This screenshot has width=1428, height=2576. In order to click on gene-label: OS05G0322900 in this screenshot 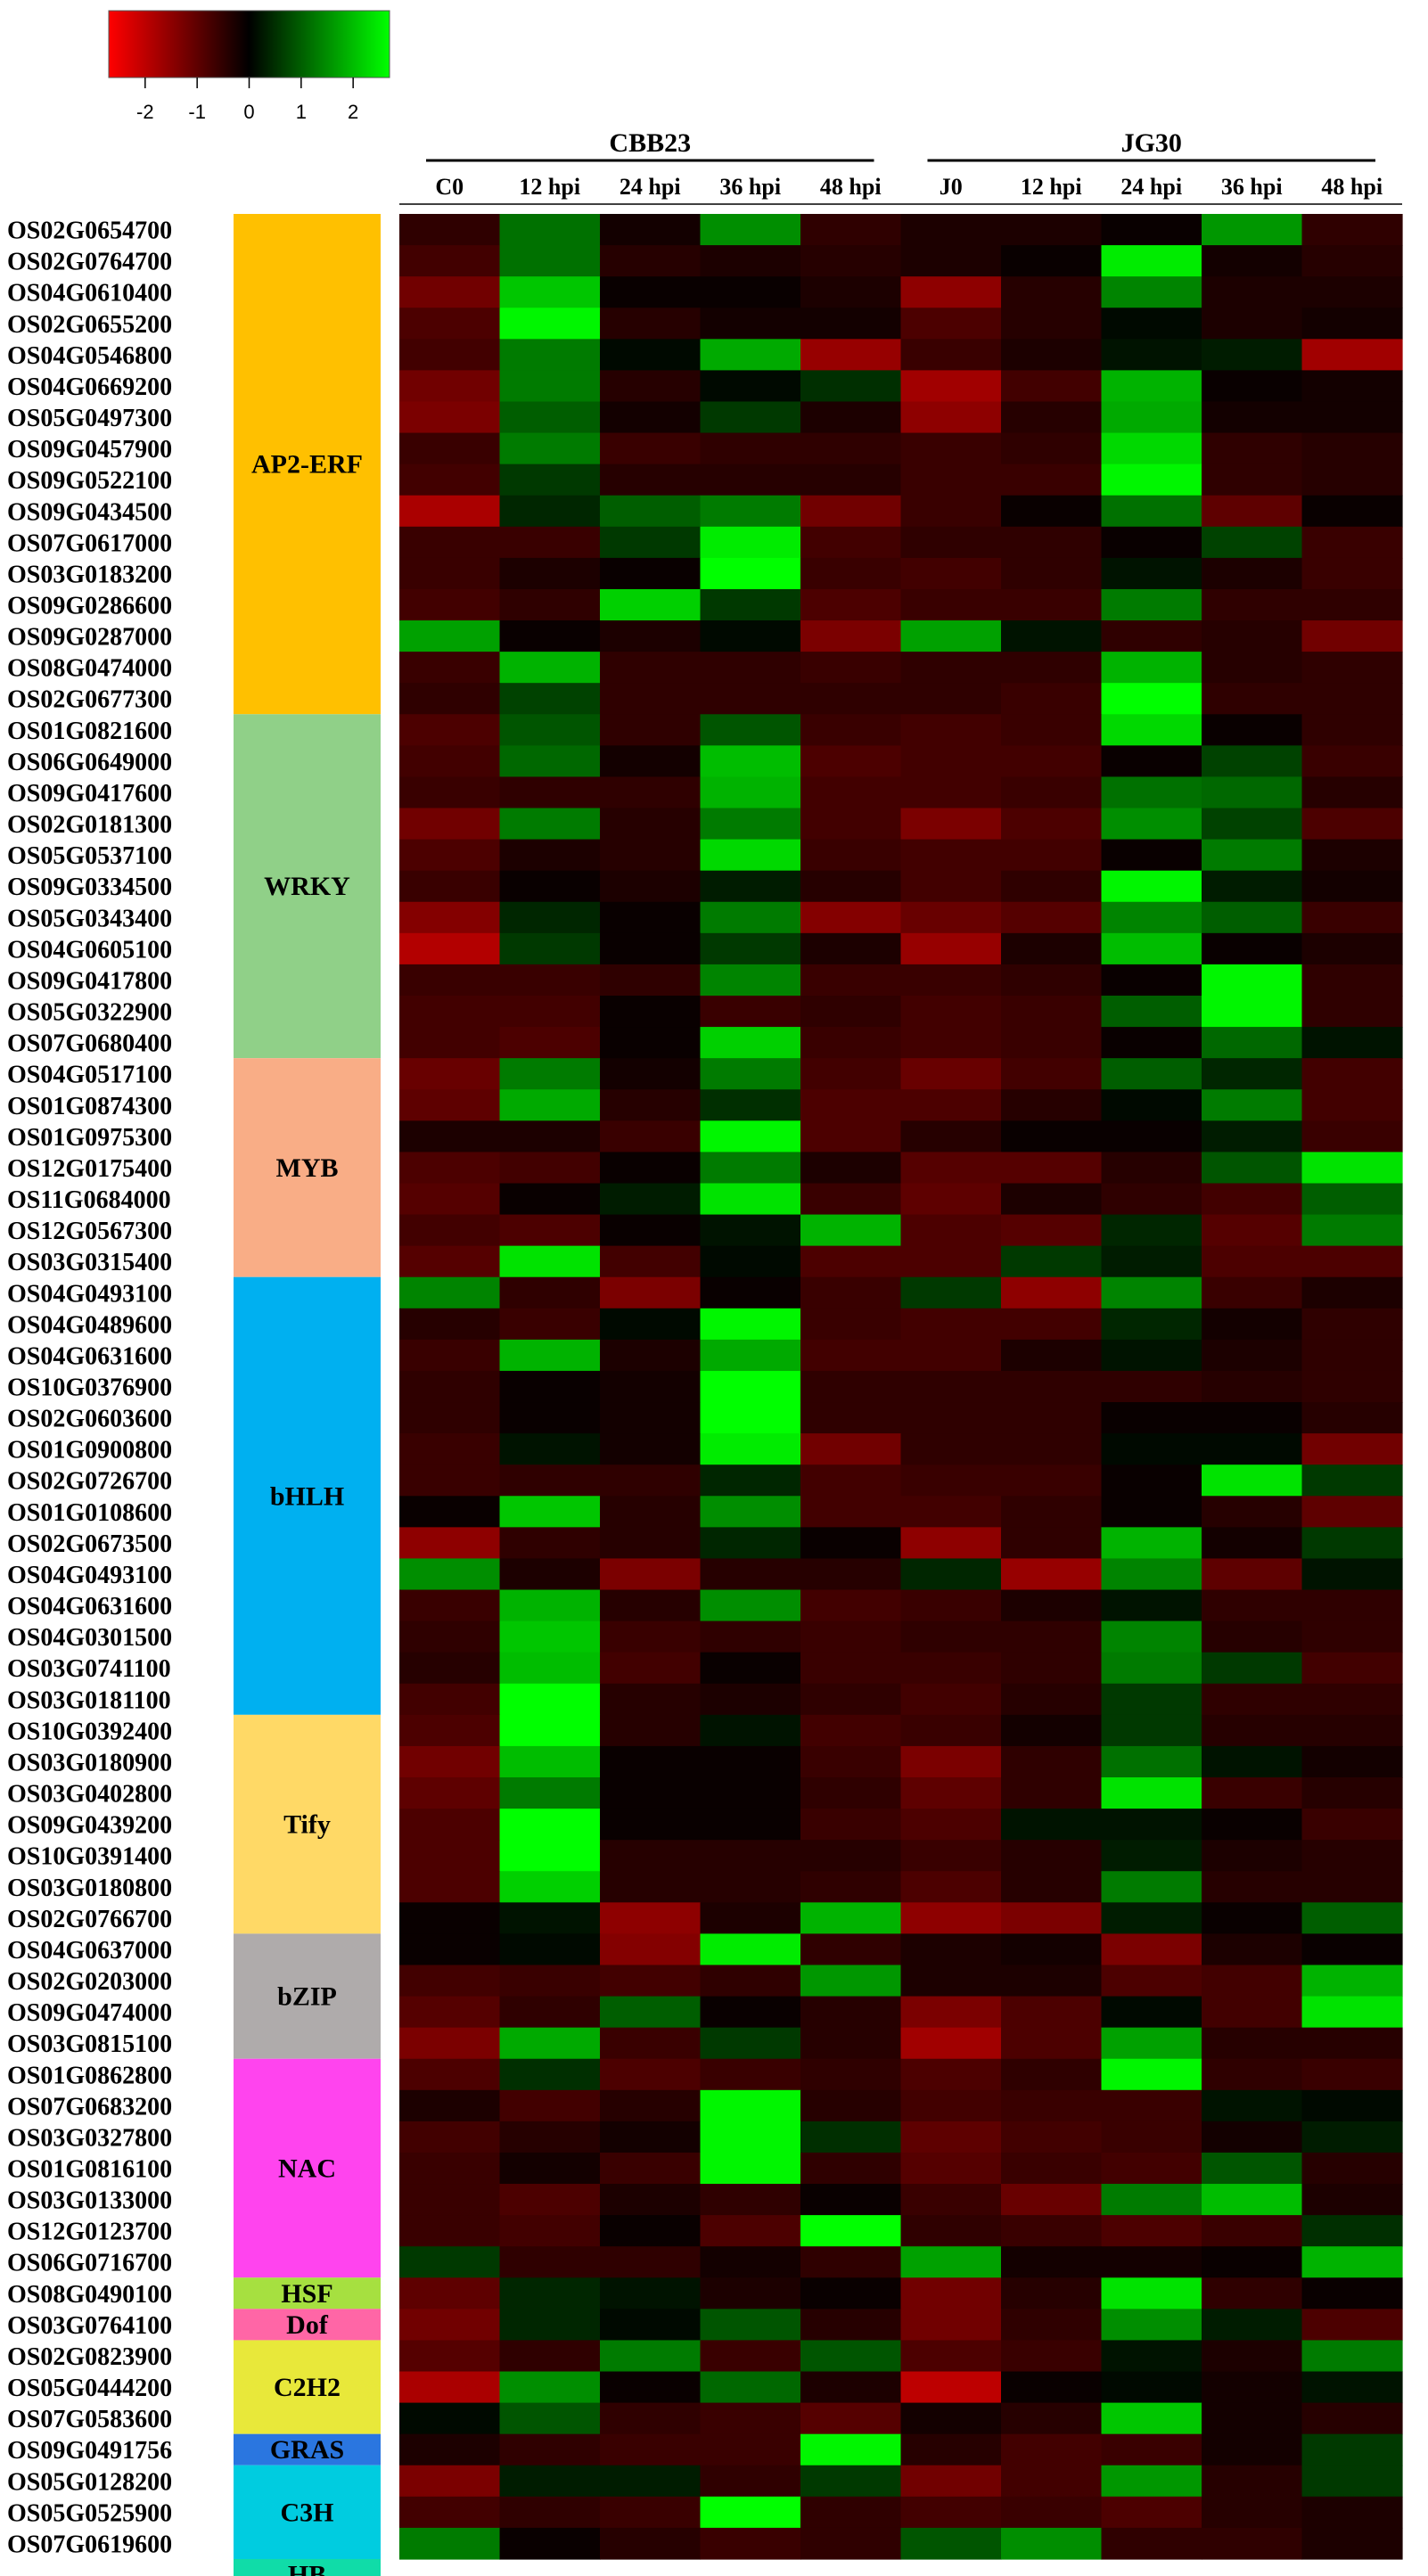, I will do `click(89, 1013)`.